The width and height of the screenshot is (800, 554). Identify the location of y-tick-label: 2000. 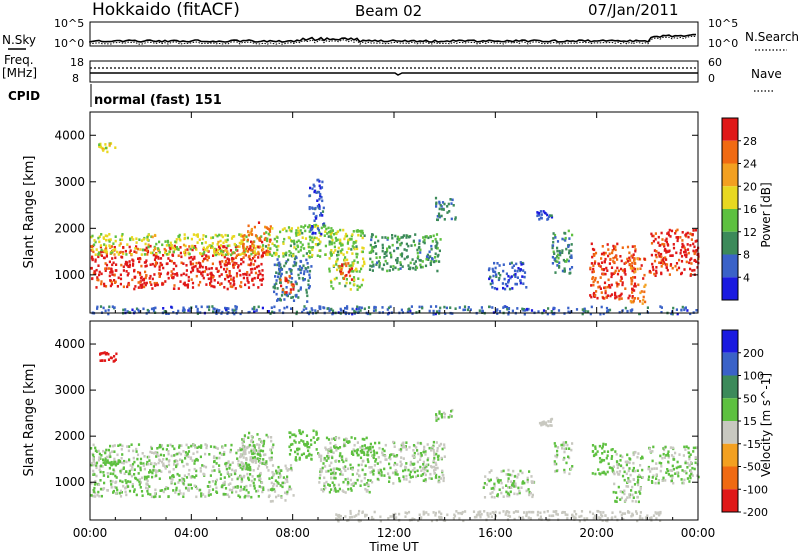
(69, 436).